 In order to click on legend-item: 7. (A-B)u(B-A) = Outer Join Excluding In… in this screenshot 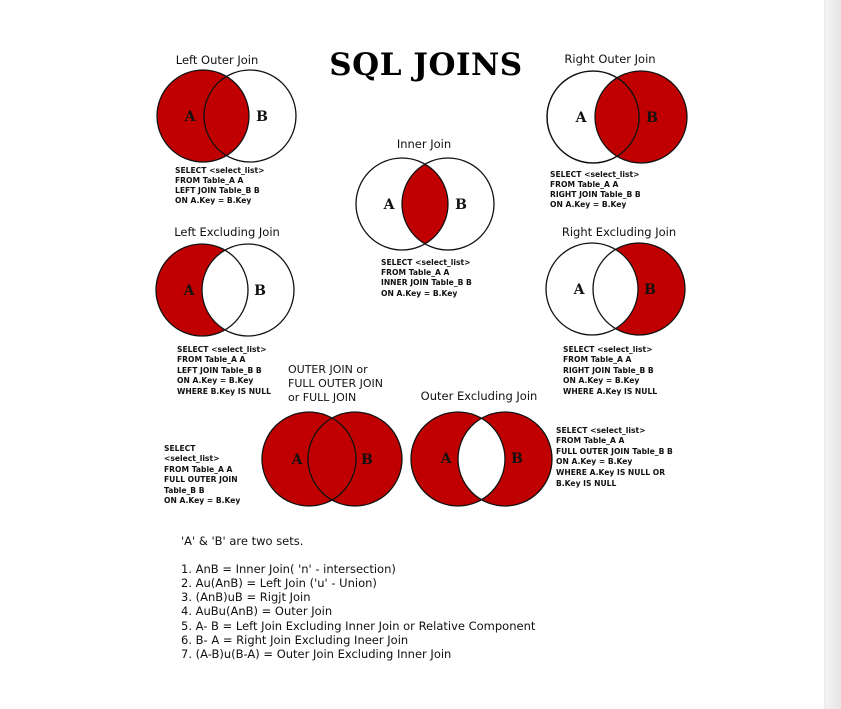, I will do `click(316, 654)`.